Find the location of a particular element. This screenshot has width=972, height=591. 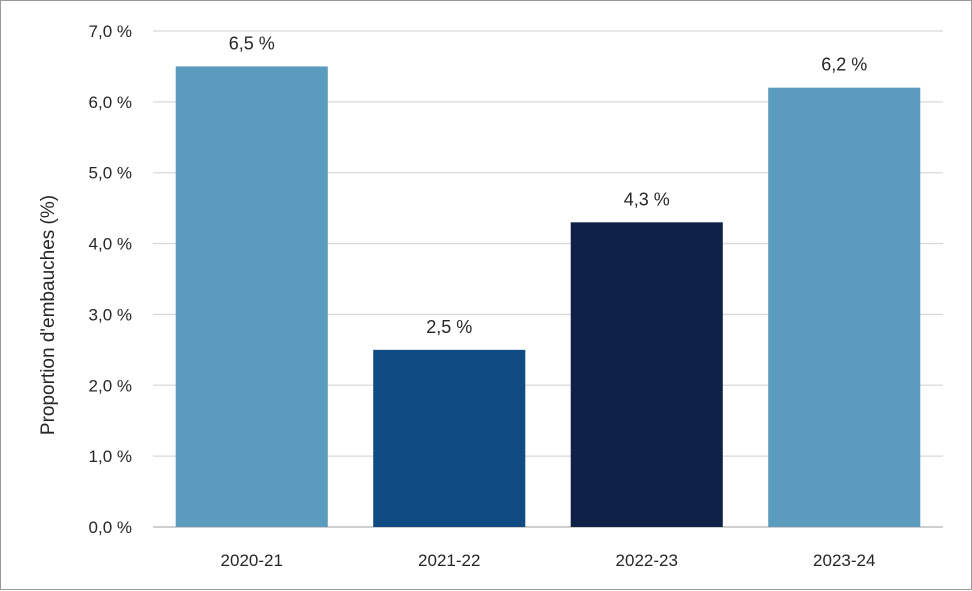

y-tick-label: 4,0 % is located at coordinates (110, 244).